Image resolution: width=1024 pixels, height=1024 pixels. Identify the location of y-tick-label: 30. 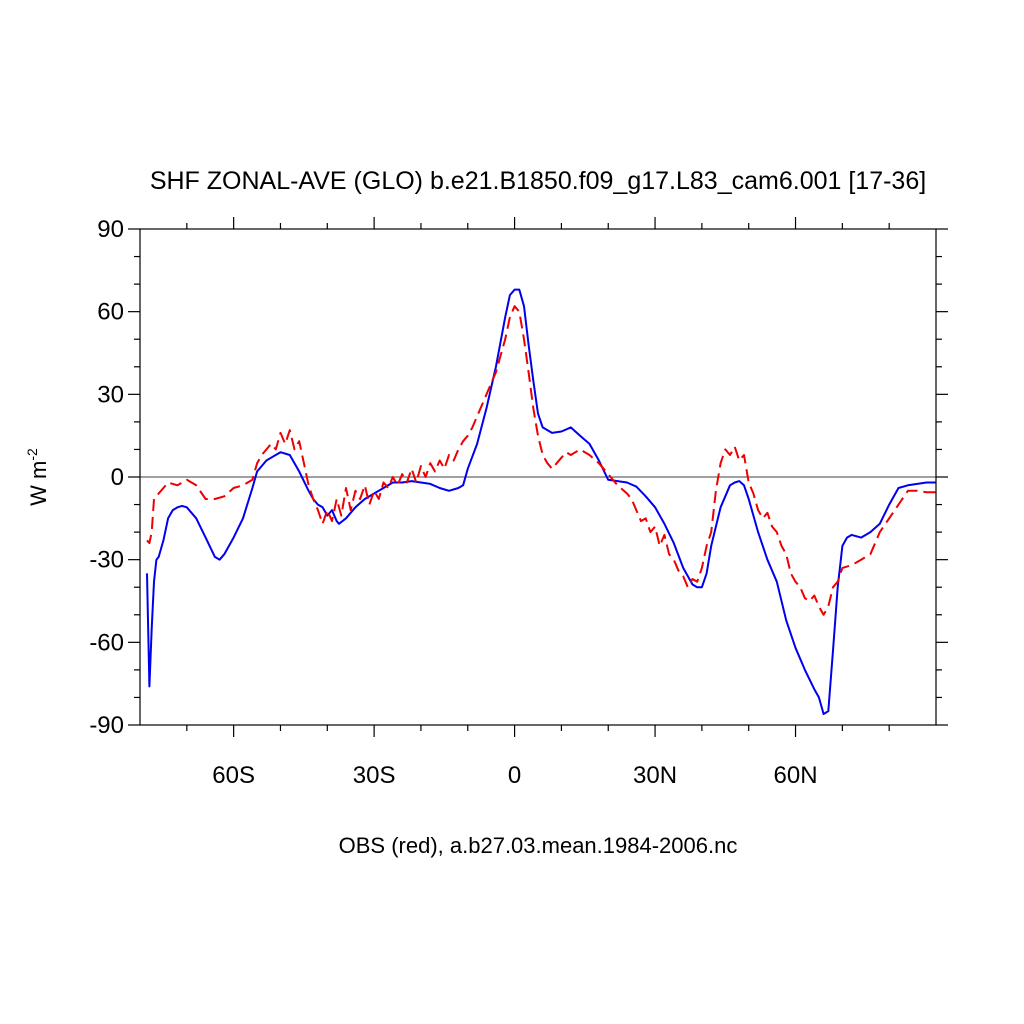
(110, 394).